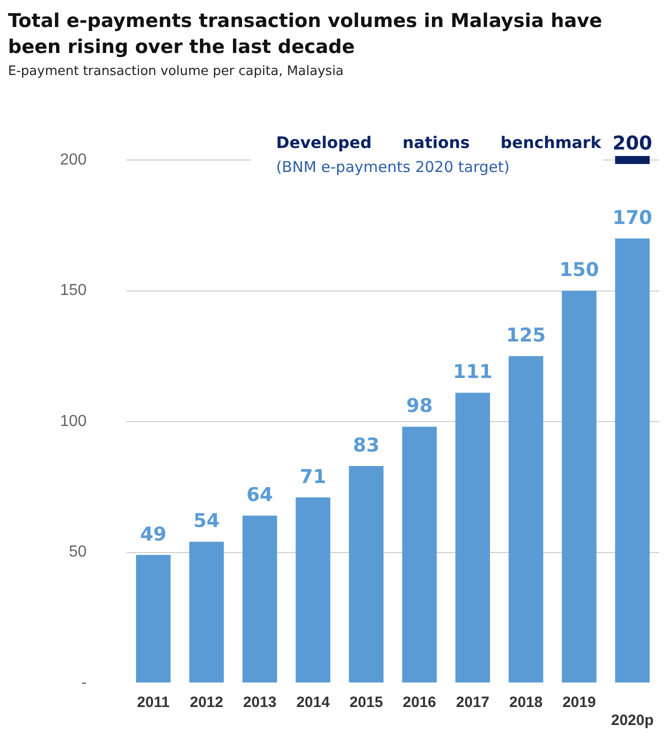 The height and width of the screenshot is (737, 669). Describe the element at coordinates (632, 721) in the screenshot. I see `x-tick-label: 2020p` at that location.